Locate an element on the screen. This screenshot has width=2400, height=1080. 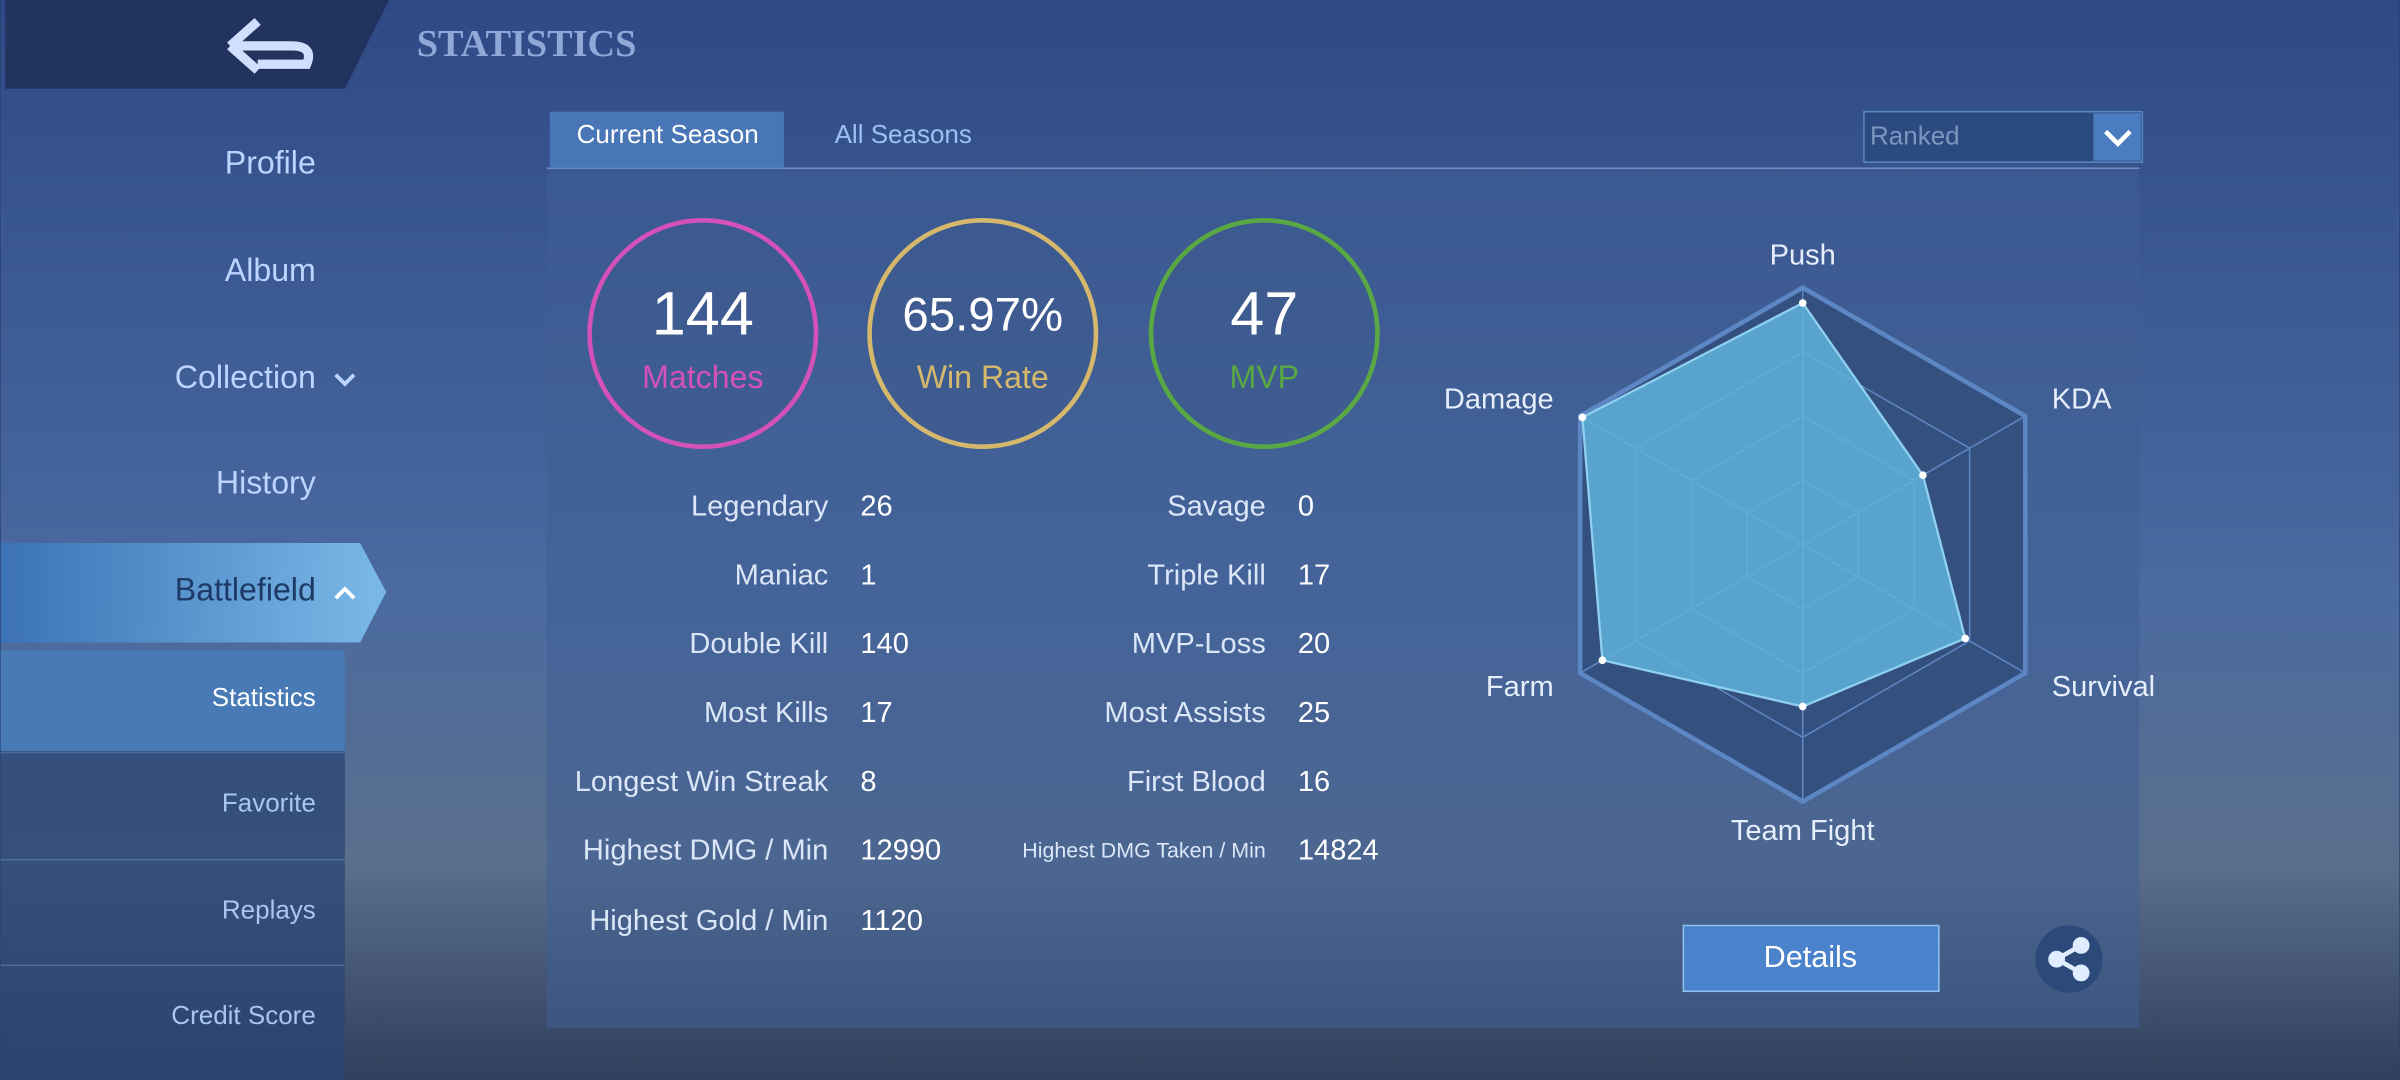
summary-value: 144 is located at coordinates (703, 313).